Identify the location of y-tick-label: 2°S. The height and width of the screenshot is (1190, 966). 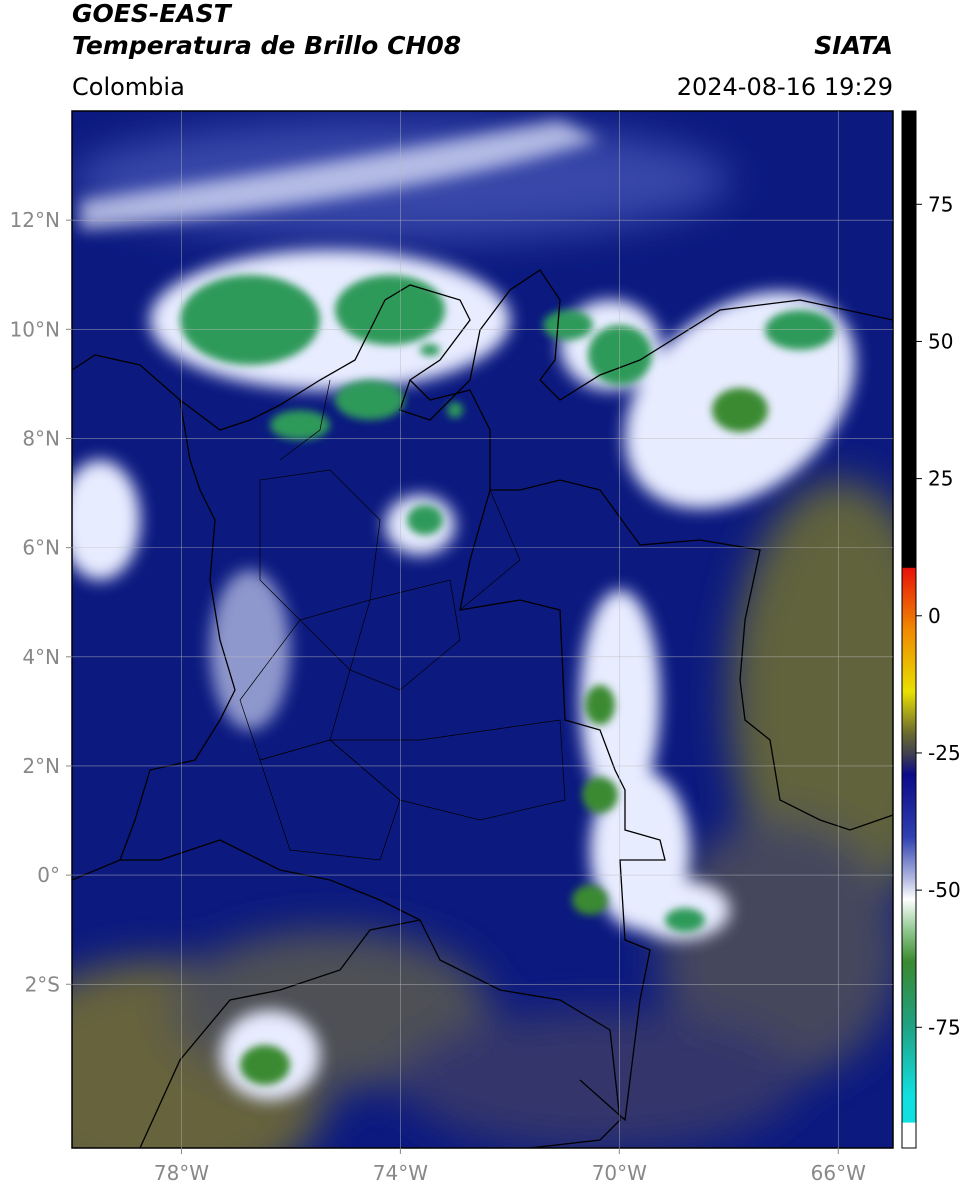
(42, 984).